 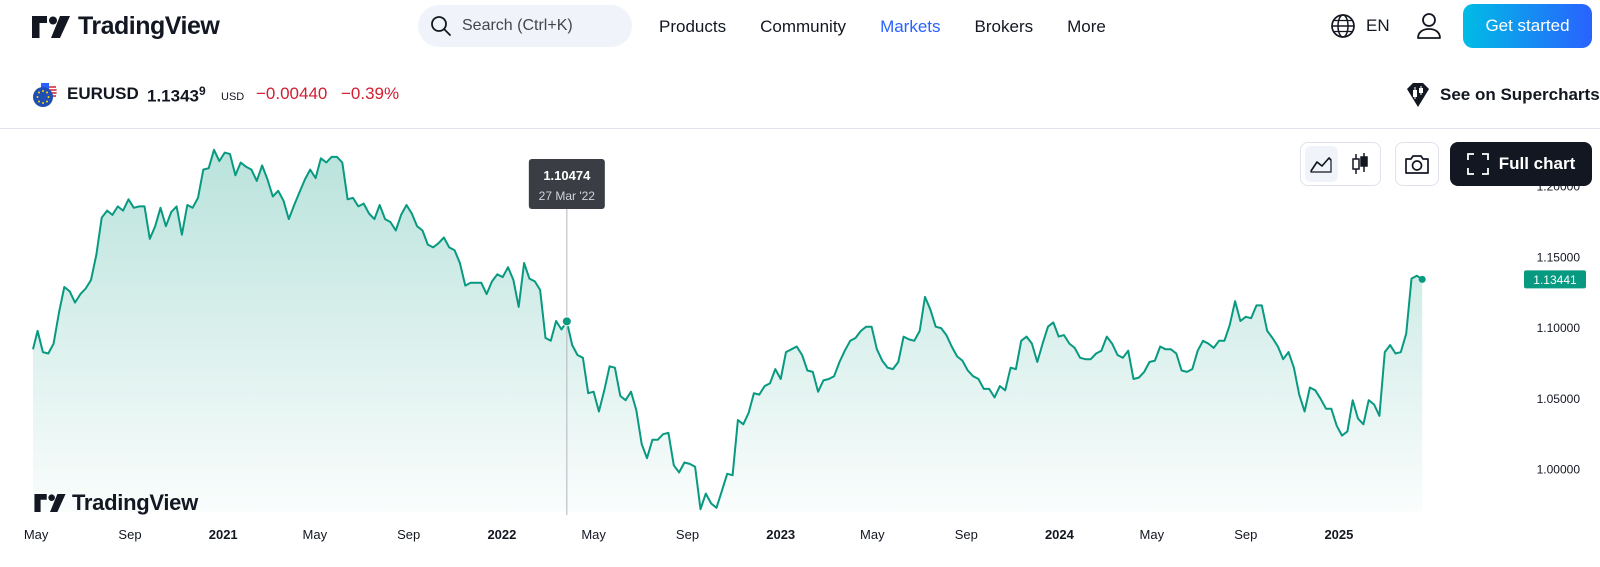 I want to click on crosshair-dot, so click(x=566, y=321).